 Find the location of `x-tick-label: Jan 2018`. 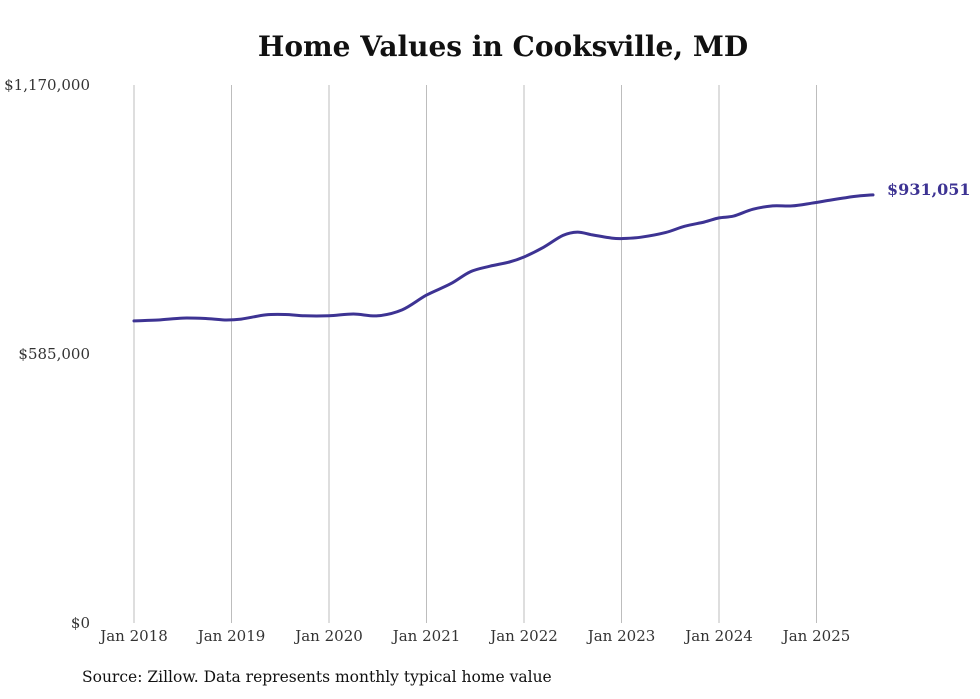

x-tick-label: Jan 2018 is located at coordinates (133, 636).